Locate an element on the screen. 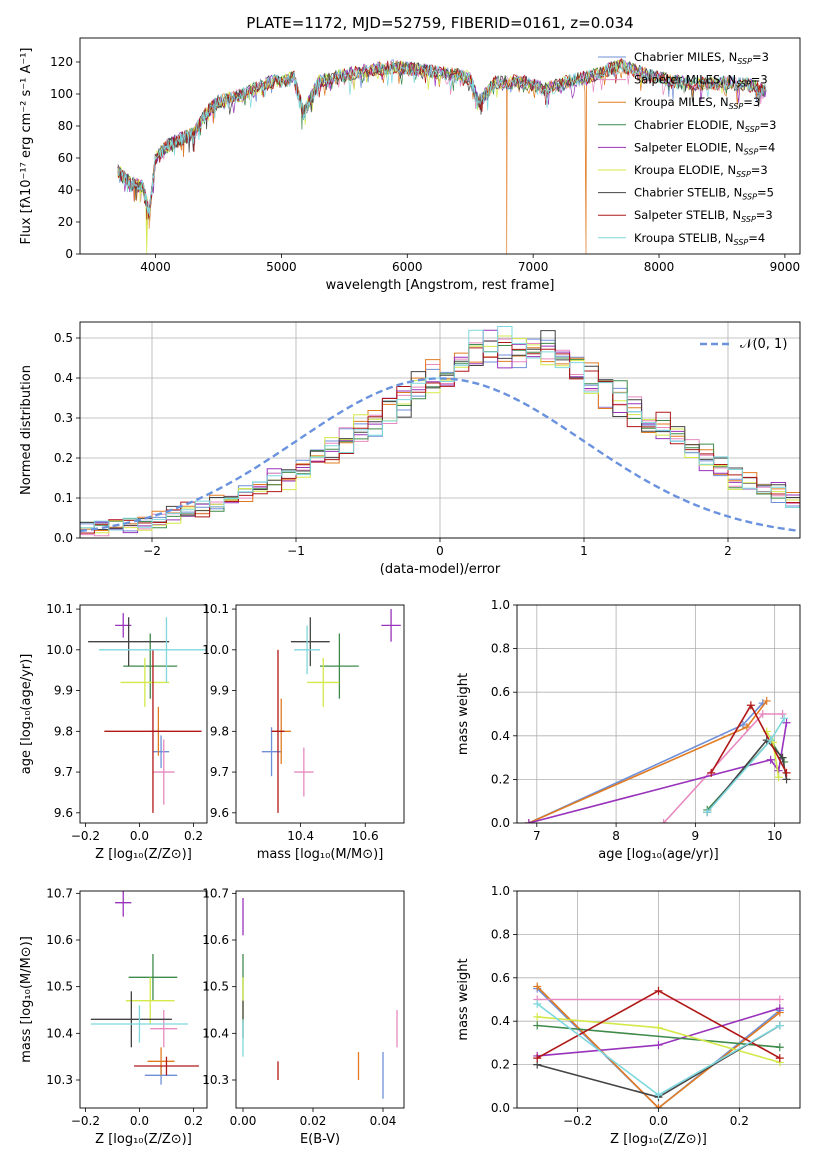 This screenshot has height=1170, width=819. x-tick-label: 0.00 is located at coordinates (243, 1121).